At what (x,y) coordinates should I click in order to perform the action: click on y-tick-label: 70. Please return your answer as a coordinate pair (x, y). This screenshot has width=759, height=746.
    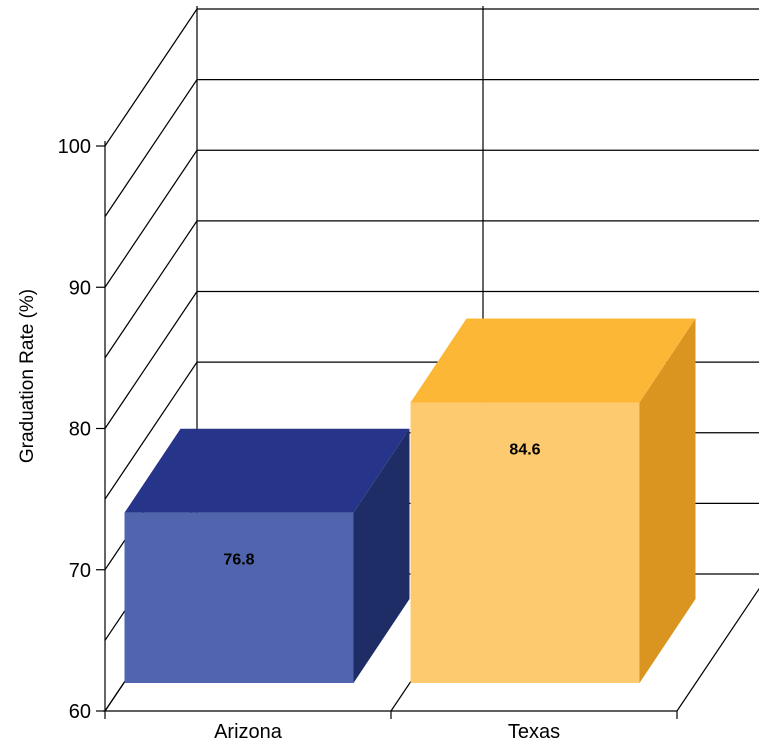
    Looking at the image, I should click on (80, 571).